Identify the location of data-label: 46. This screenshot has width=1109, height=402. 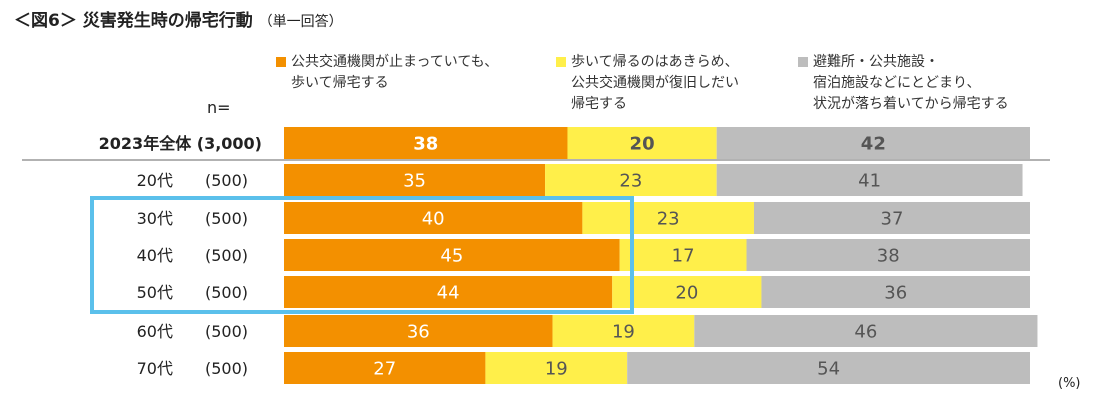
(865, 332).